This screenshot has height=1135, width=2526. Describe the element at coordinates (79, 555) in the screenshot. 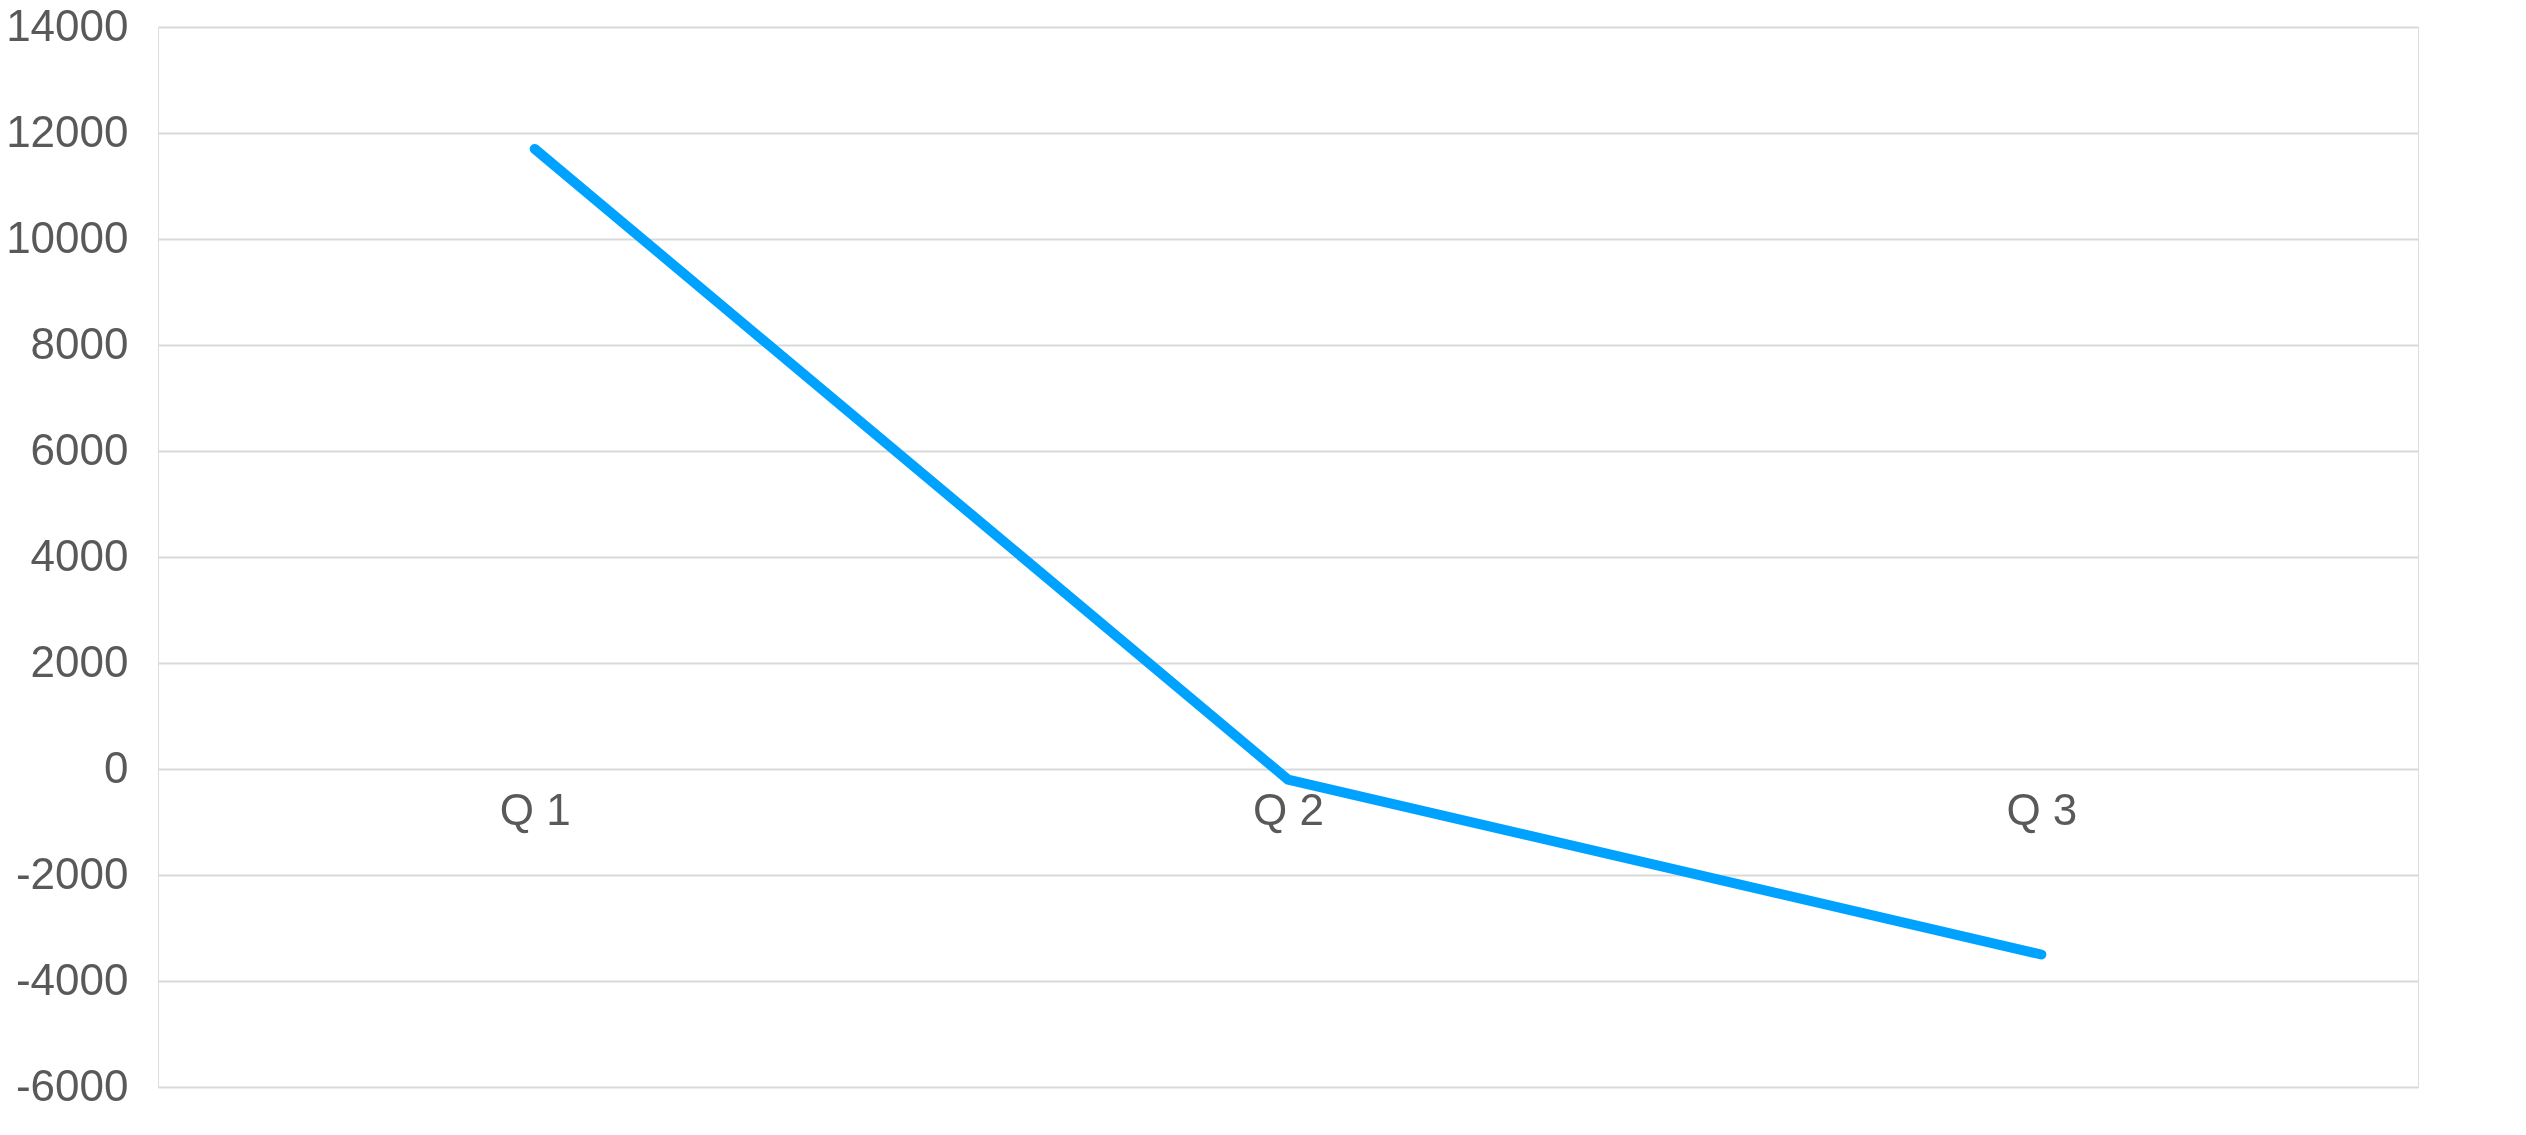

I see `y-tick-label: 4000` at that location.